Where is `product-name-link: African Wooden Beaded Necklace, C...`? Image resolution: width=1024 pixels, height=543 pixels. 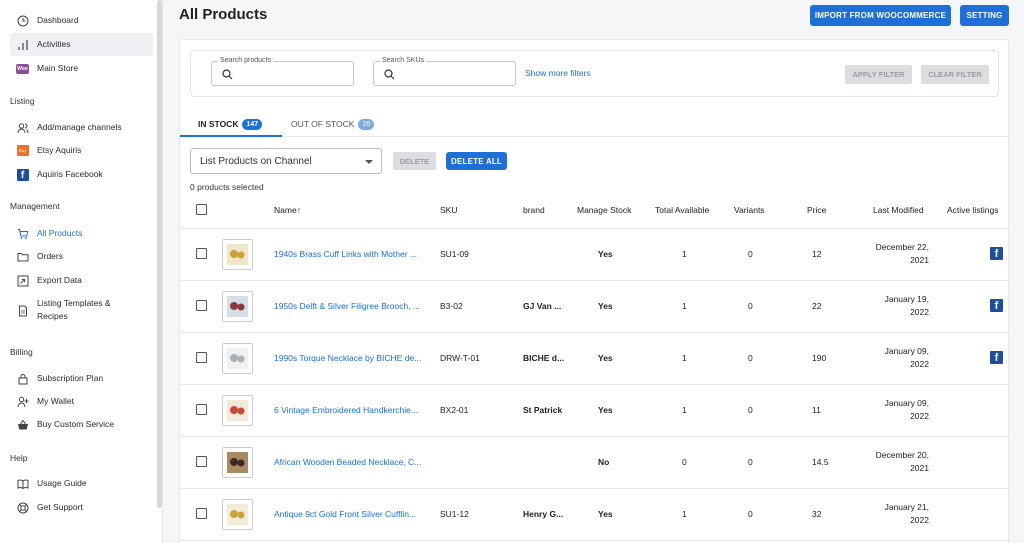 product-name-link: African Wooden Beaded Necklace, C... is located at coordinates (348, 462).